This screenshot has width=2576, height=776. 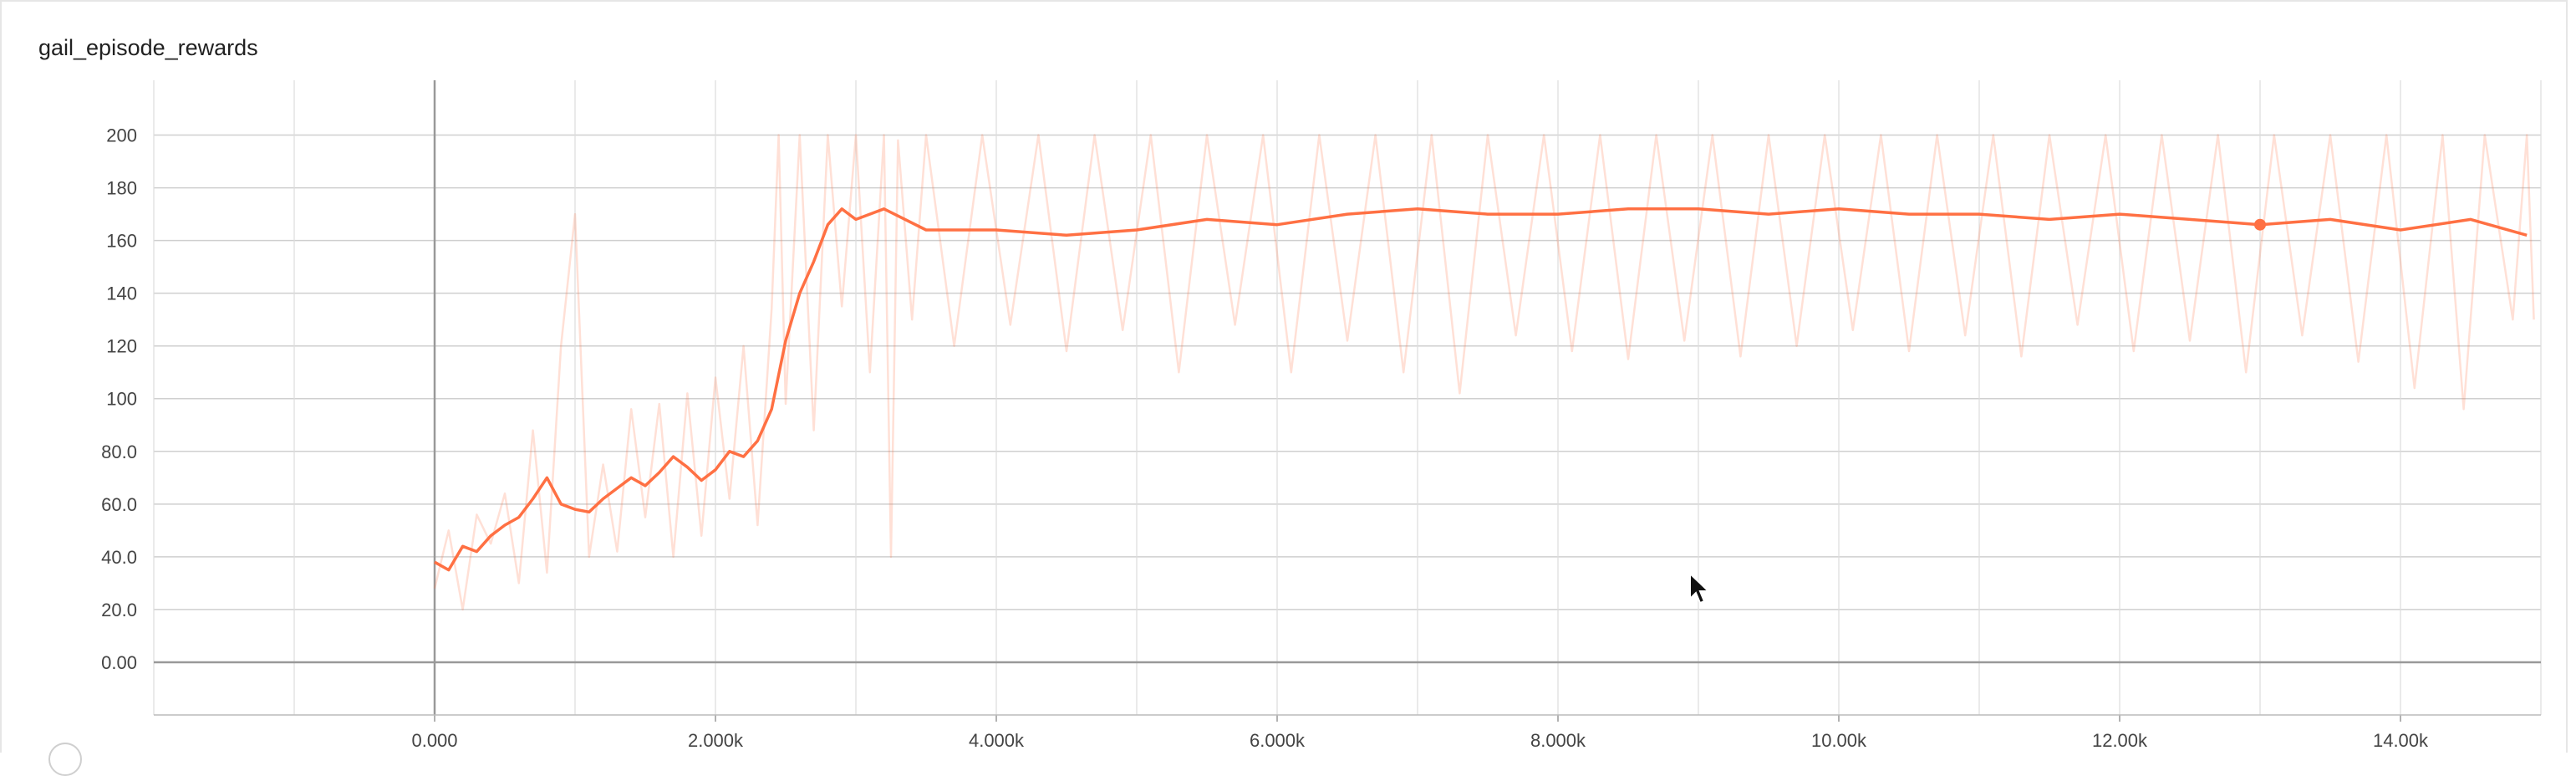 I want to click on x-tick-label: 4.000k, so click(x=997, y=740).